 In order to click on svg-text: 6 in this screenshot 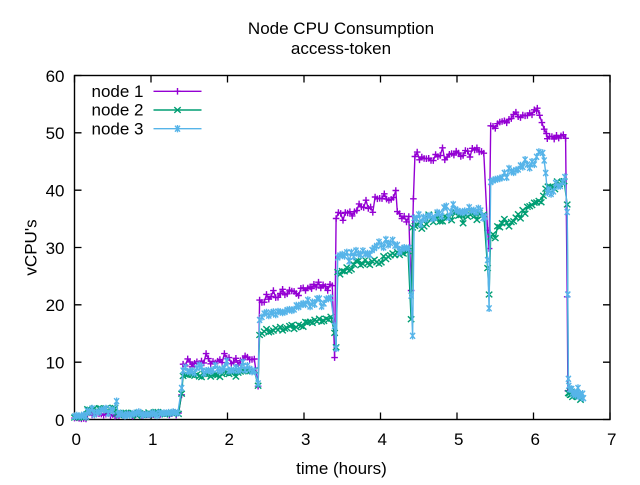, I will do `click(534, 439)`.